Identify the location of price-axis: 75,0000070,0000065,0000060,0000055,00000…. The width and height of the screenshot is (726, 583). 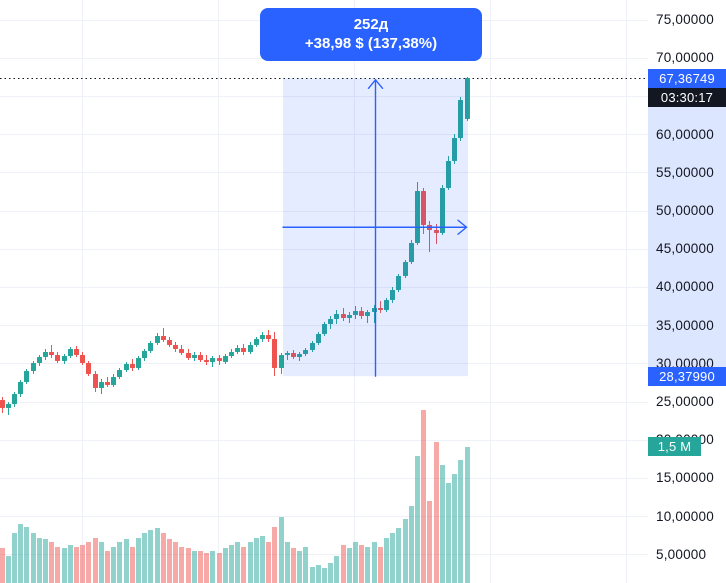
(687, 291).